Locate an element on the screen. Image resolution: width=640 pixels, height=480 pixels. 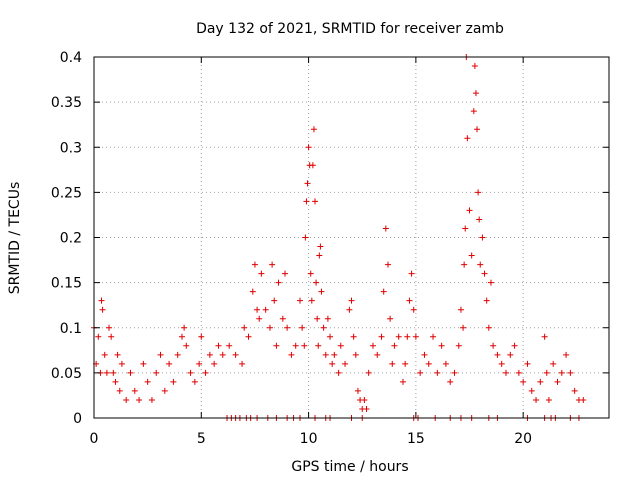
y-tick-label: 0.2 is located at coordinates (71, 239).